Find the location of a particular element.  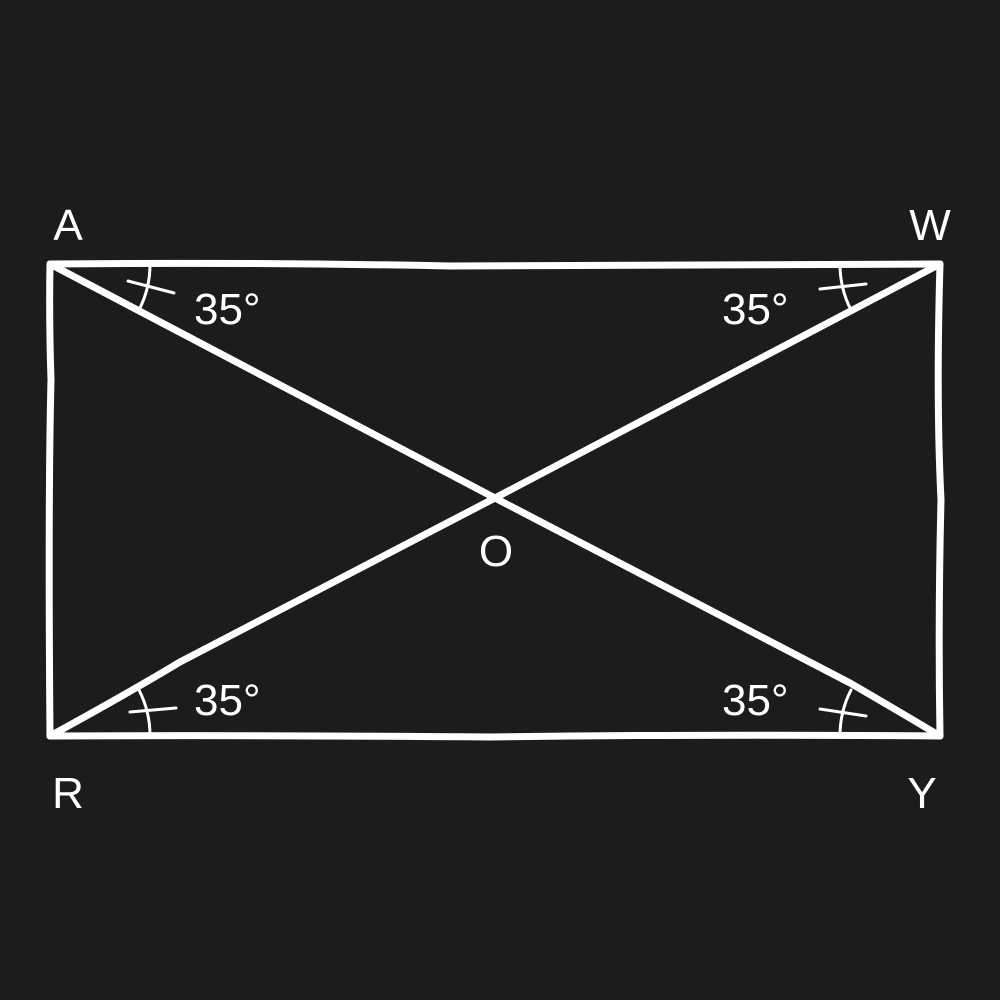

side-yr is located at coordinates (495, 736).